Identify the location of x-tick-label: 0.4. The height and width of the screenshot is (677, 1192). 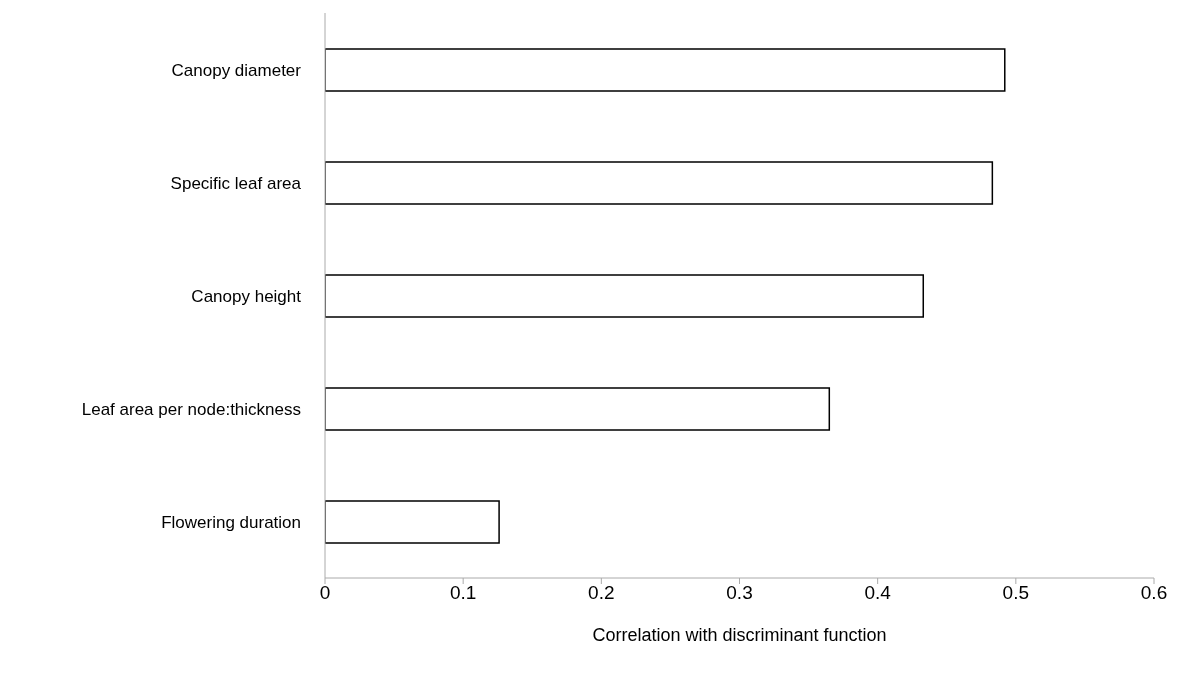
(878, 593).